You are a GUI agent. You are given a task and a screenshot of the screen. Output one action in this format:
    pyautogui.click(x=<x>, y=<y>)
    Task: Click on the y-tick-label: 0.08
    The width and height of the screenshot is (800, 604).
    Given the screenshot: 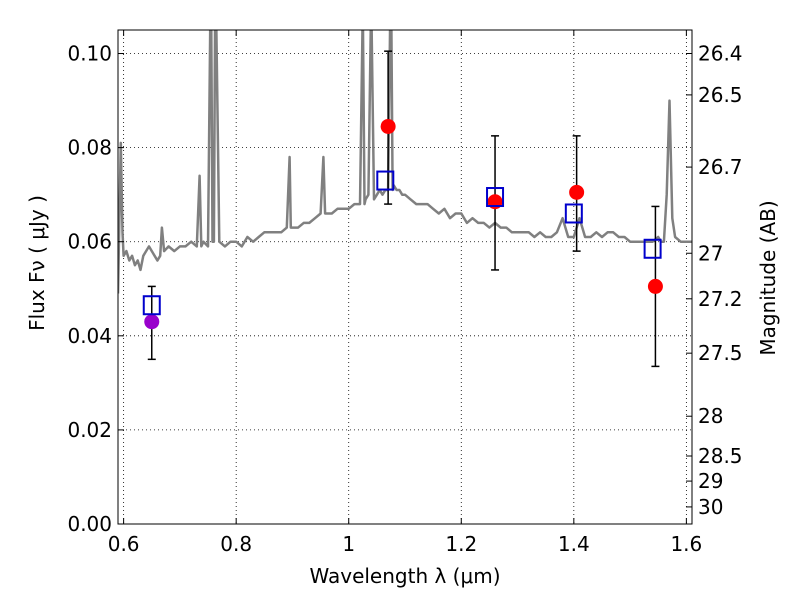 What is the action you would take?
    pyautogui.click(x=89, y=148)
    